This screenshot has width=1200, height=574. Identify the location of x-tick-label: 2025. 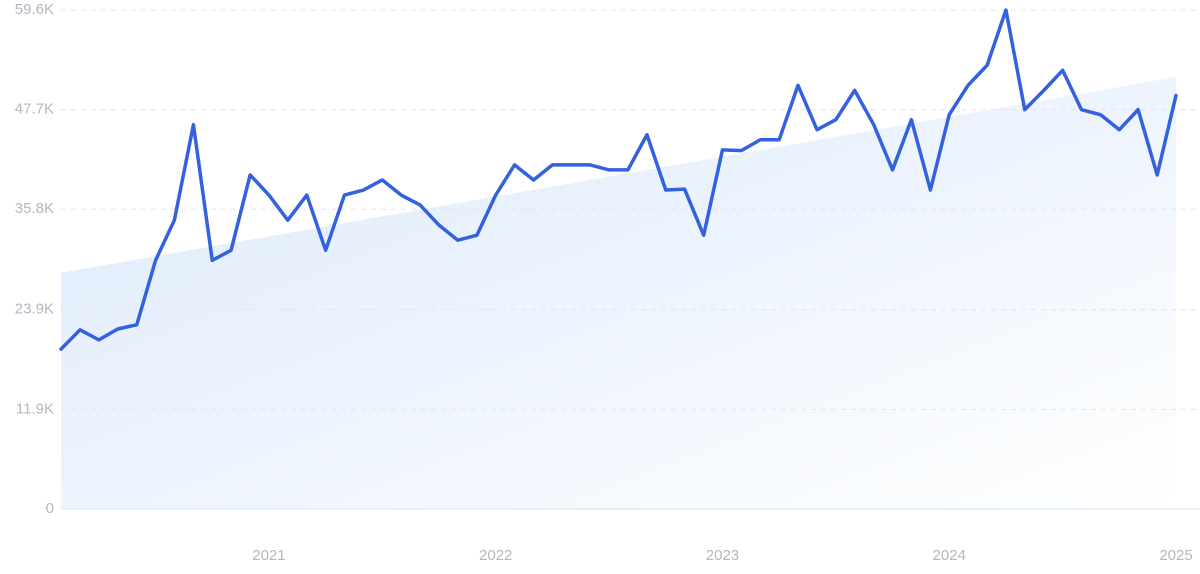
(1175, 555).